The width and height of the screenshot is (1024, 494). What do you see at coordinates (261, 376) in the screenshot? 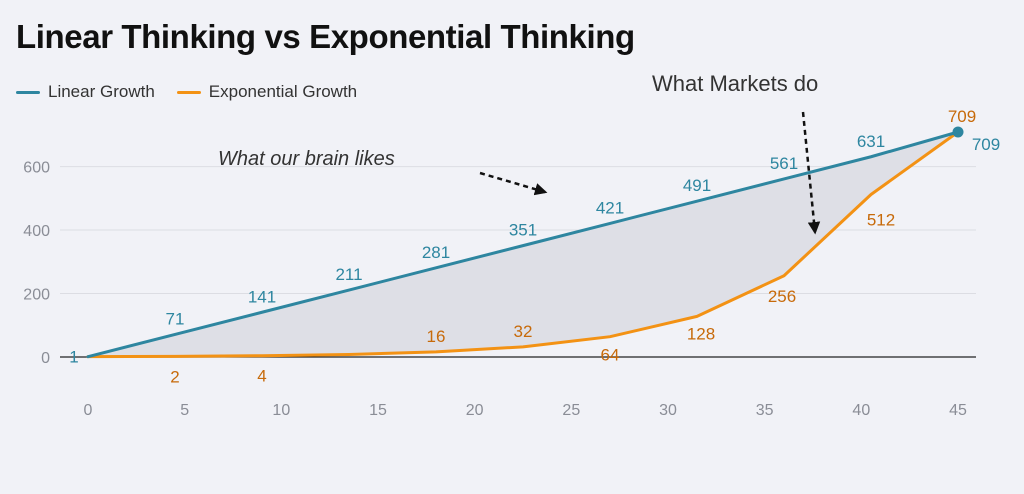
I see `data-label-exponential: 4` at bounding box center [261, 376].